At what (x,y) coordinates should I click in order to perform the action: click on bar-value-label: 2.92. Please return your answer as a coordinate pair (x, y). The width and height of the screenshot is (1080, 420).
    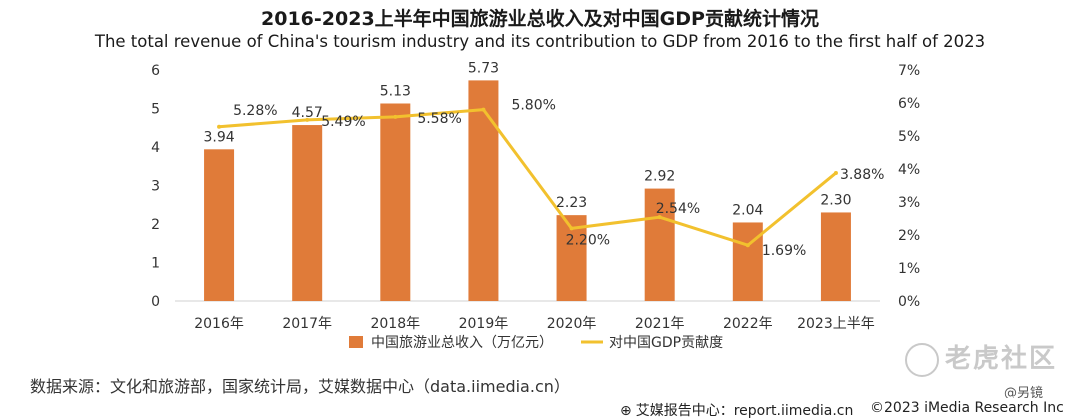
    Looking at the image, I should click on (659, 177).